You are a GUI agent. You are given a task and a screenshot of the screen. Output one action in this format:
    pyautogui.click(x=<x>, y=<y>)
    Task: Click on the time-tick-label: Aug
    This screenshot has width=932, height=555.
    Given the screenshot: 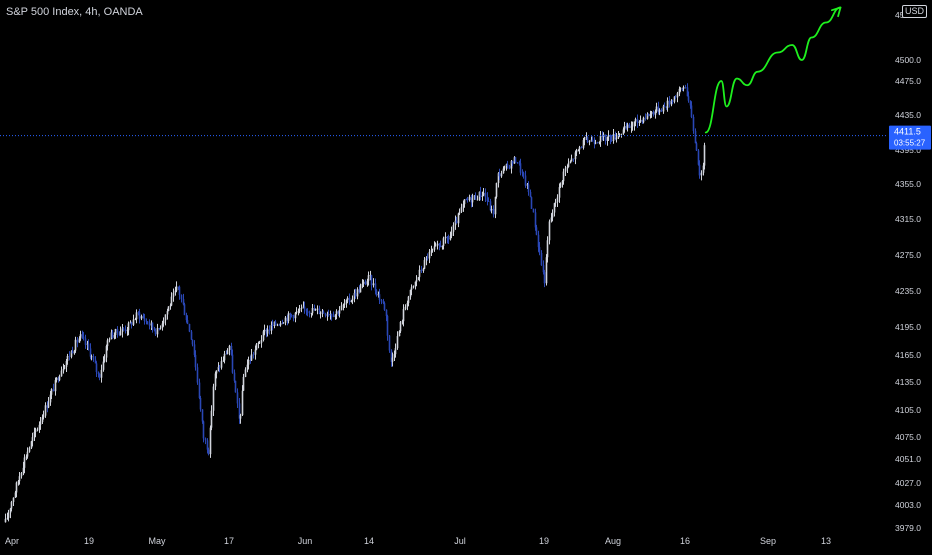 What is the action you would take?
    pyautogui.click(x=613, y=541)
    